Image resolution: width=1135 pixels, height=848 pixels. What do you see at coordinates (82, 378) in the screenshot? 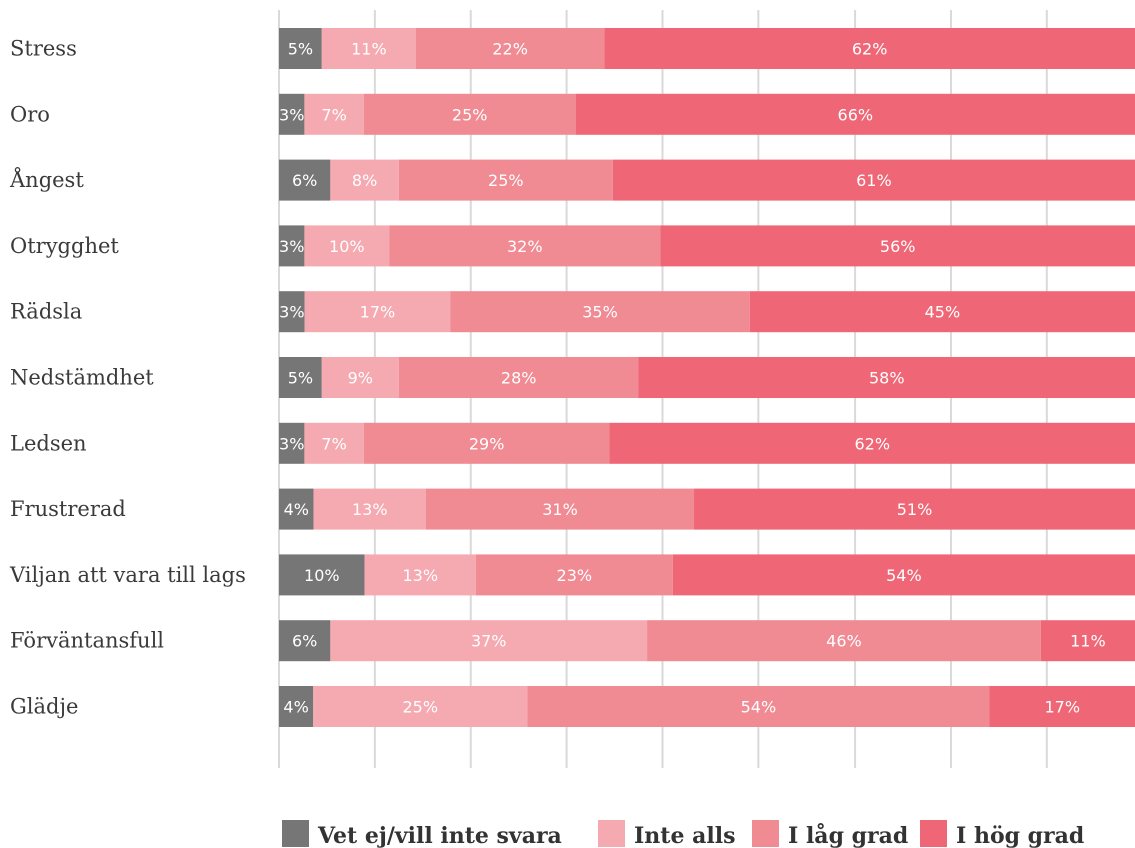
I see `category-label: Nedstämdhet` at bounding box center [82, 378].